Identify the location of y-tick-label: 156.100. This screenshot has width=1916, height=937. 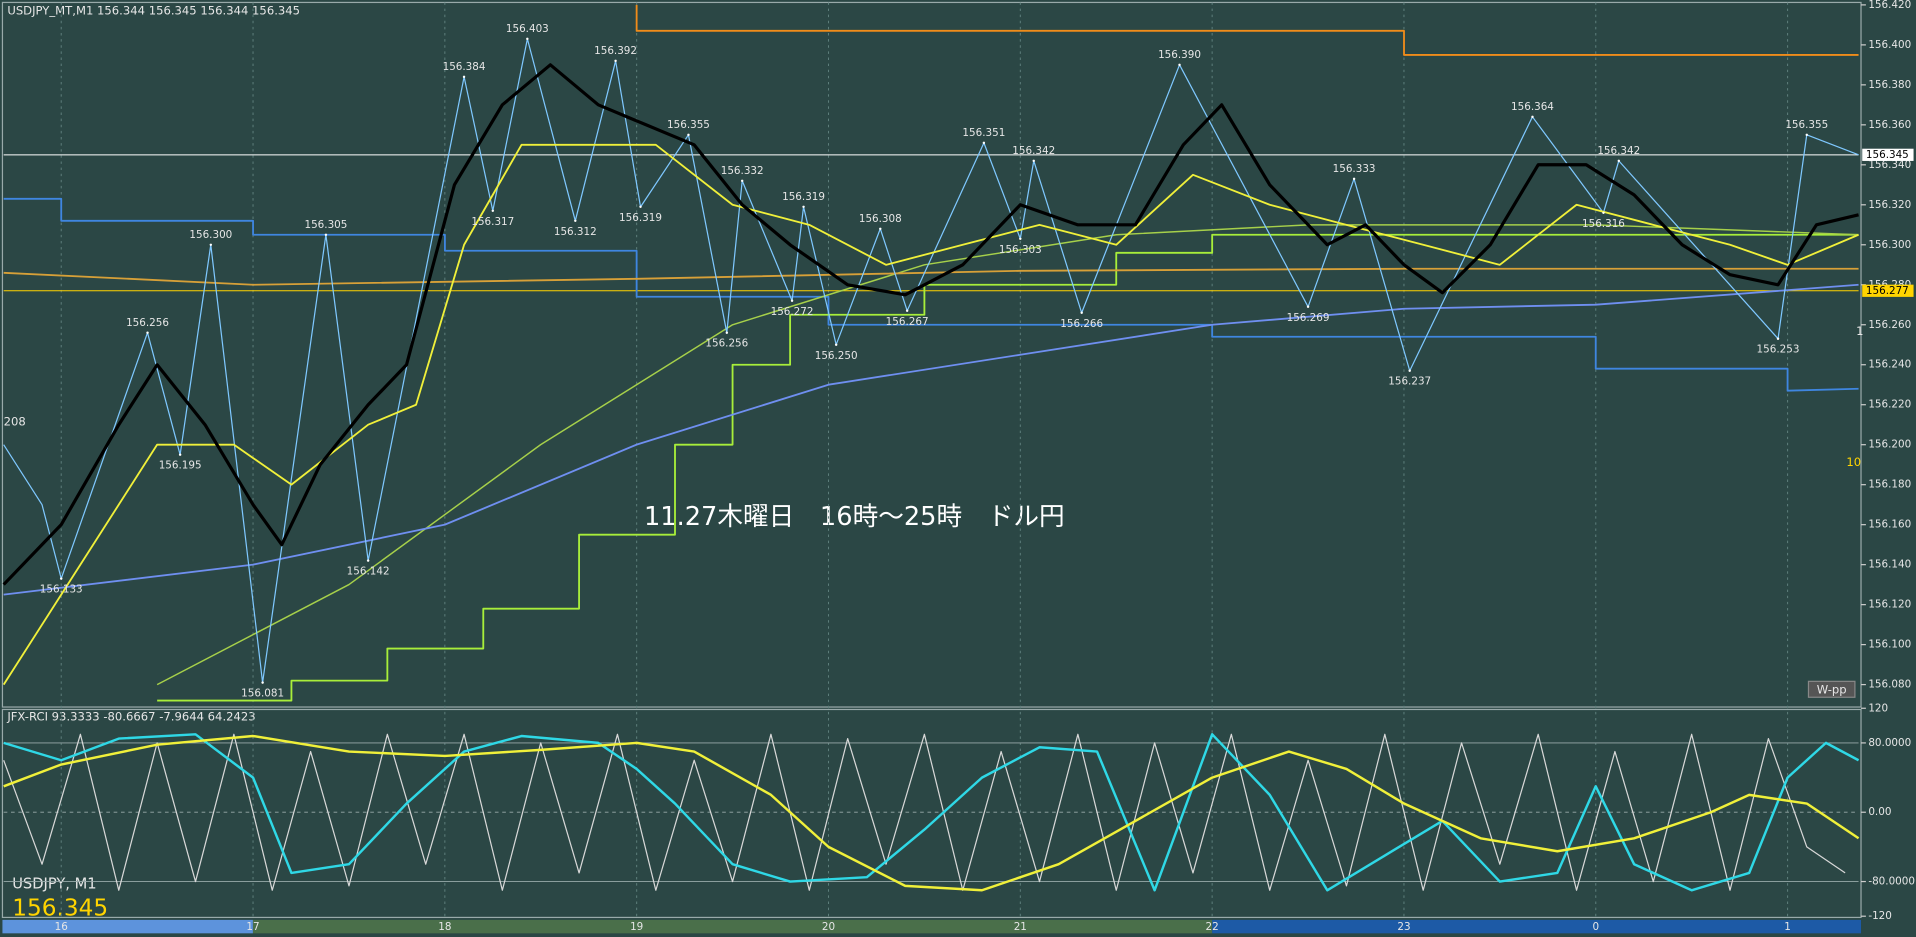
(1889, 645).